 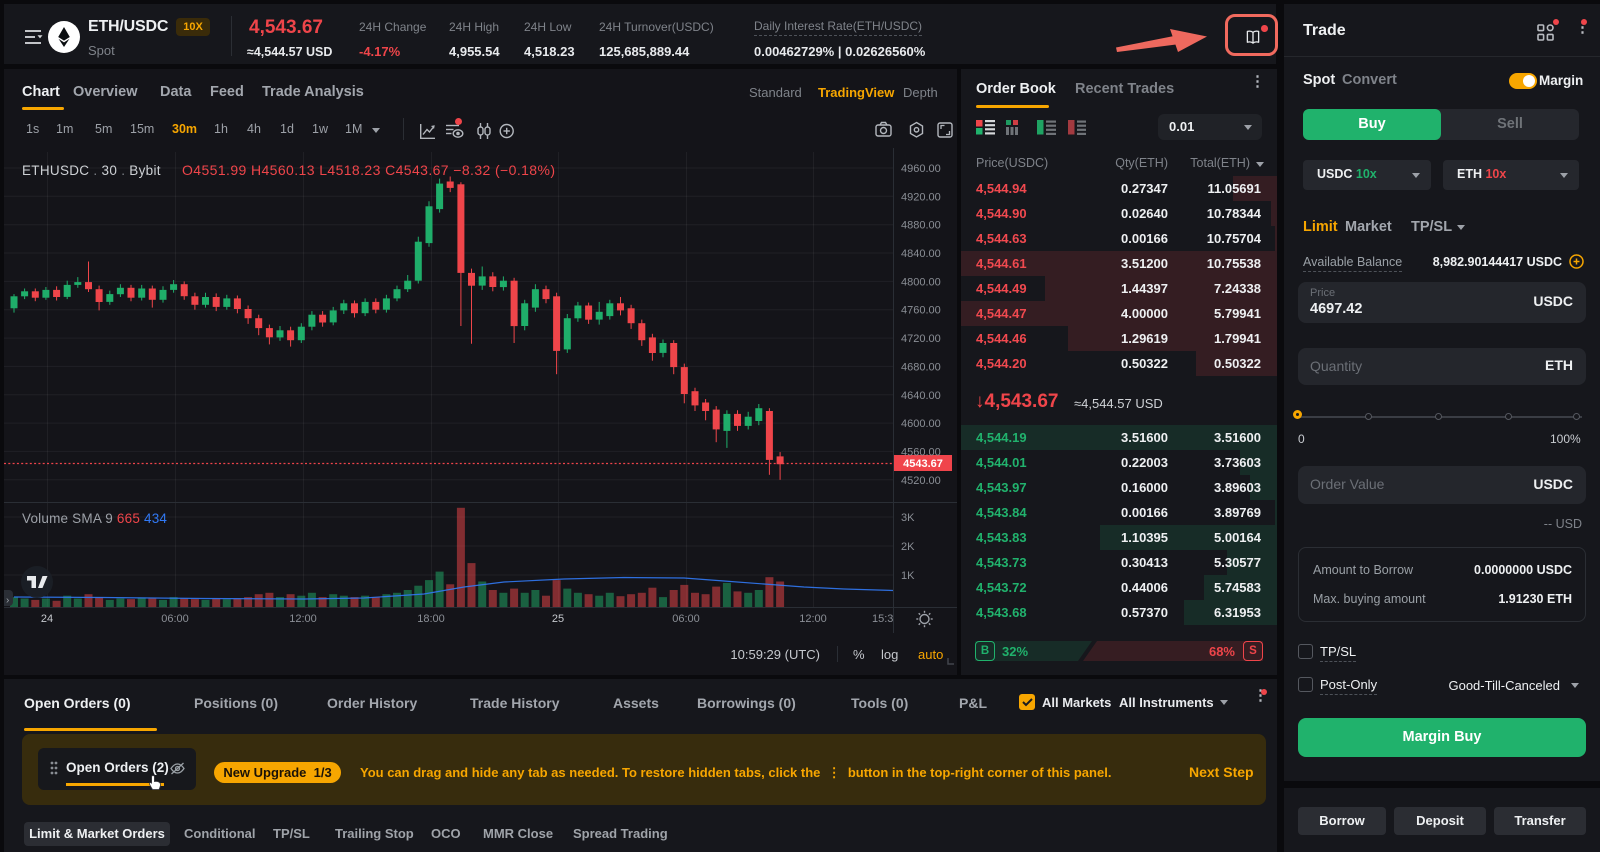 I want to click on svg-text: 15:3, so click(x=882, y=619).